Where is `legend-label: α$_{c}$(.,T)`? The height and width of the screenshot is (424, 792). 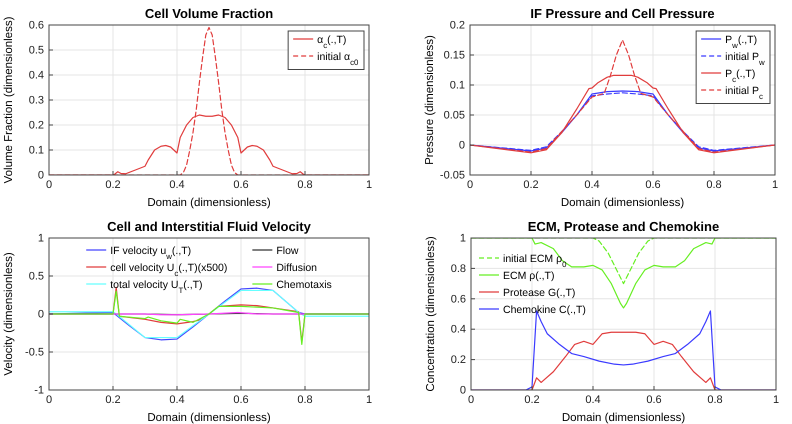
legend-label: α$_{c}$(.,T) is located at coordinates (331, 42).